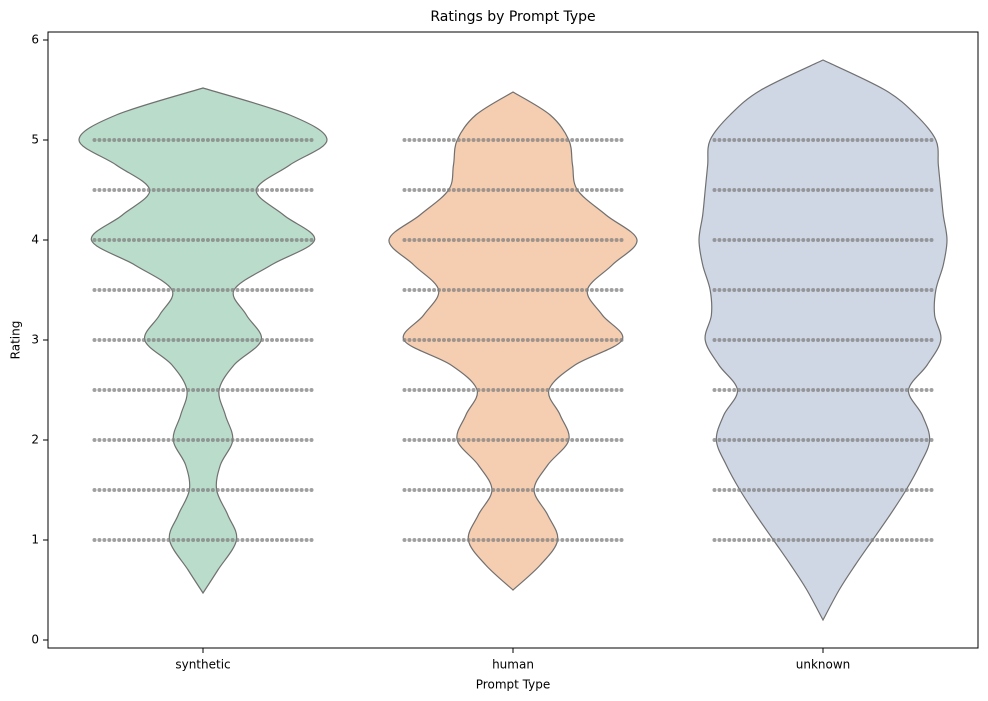  I want to click on strip-points, so click(823, 140).